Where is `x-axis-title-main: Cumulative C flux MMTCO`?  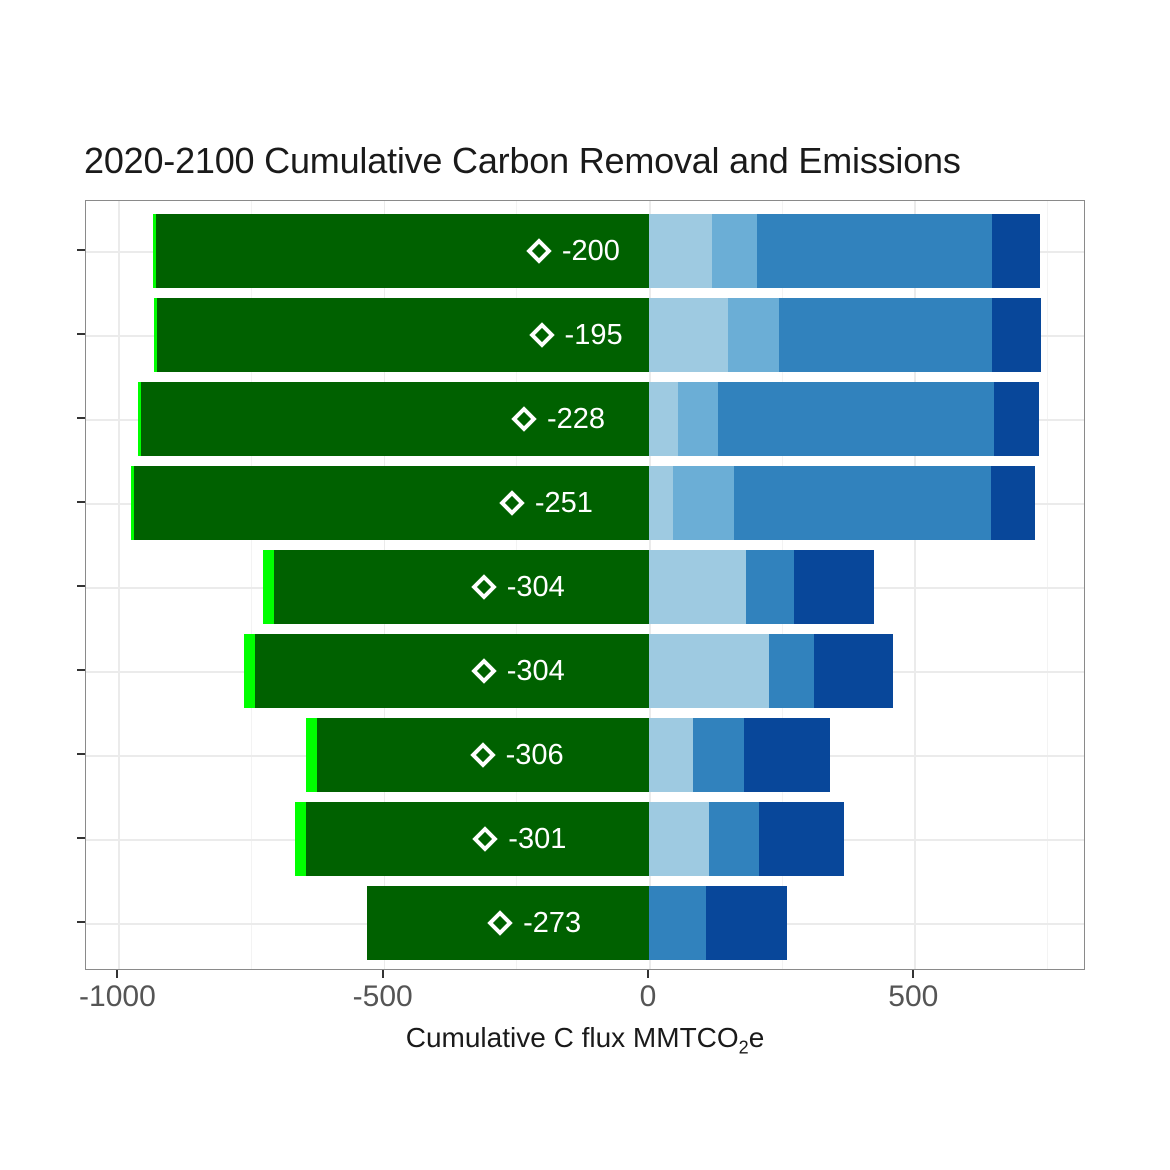
x-axis-title-main: Cumulative C flux MMTCO is located at coordinates (572, 1037).